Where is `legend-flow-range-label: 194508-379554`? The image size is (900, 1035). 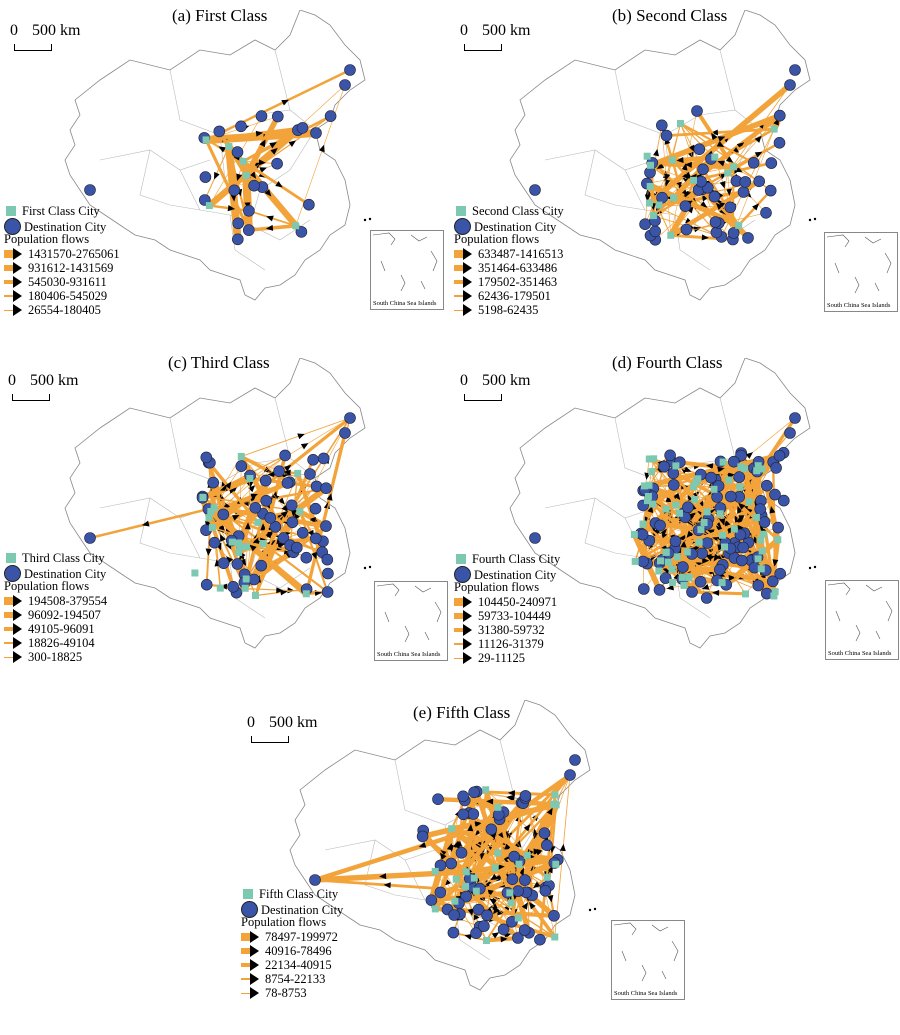
legend-flow-range-label: 194508-379554 is located at coordinates (67, 601).